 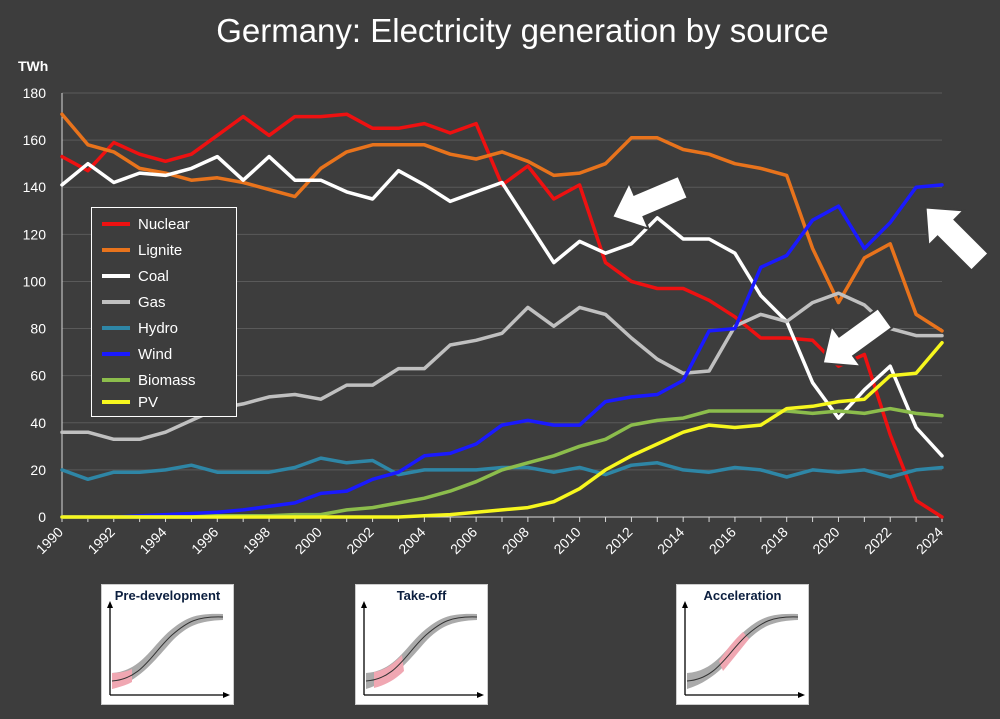 I want to click on y-tick-label: 100, so click(x=35, y=281).